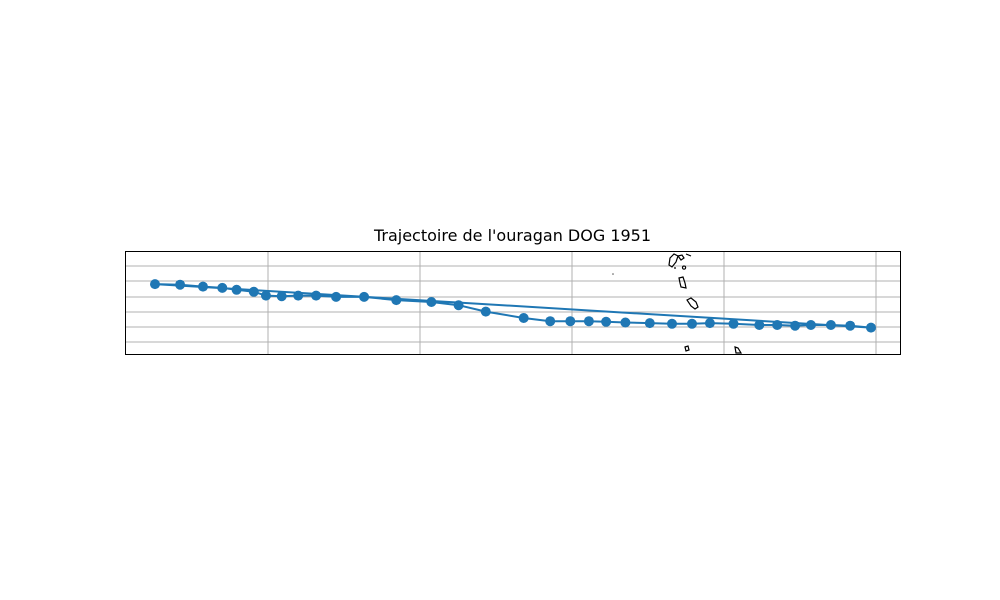 The height and width of the screenshot is (600, 1000). Describe the element at coordinates (677, 303) in the screenshot. I see `coastlines` at that location.